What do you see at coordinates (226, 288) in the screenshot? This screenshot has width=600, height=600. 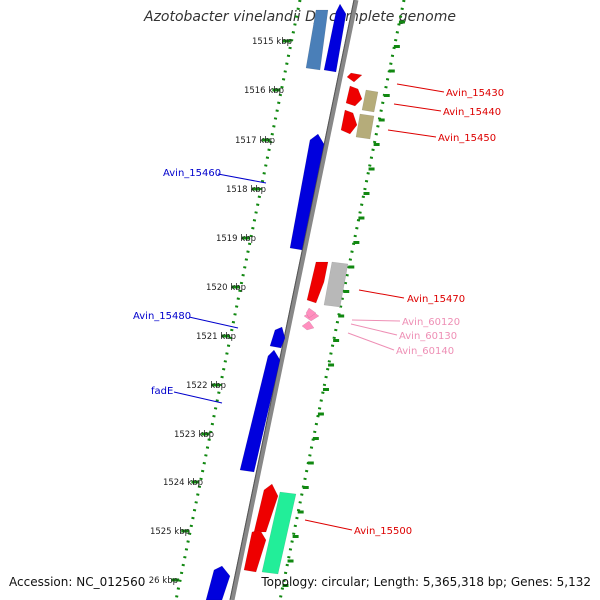 I see `kbp-label: 1520 kbp` at bounding box center [226, 288].